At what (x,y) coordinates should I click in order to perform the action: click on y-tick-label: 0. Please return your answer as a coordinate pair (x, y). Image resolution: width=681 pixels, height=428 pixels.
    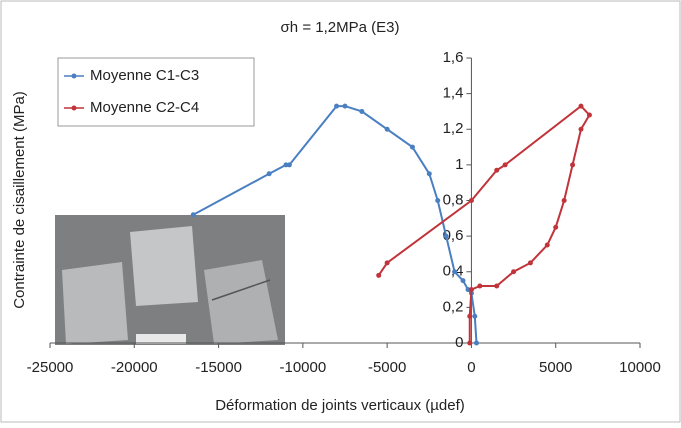
    Looking at the image, I should click on (459, 342).